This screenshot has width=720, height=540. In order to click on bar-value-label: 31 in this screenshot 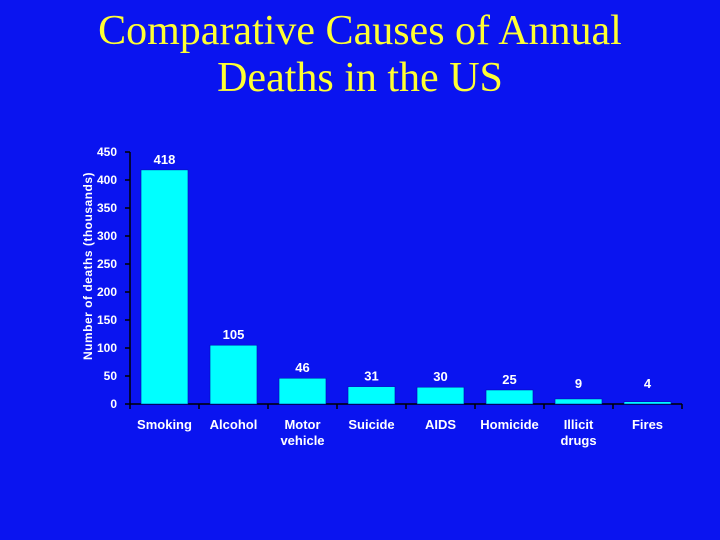, I will do `click(371, 376)`.